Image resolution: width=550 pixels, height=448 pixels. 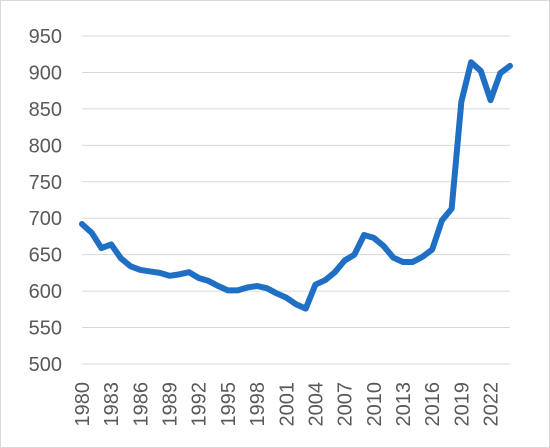 I want to click on data-point-2019, so click(x=461, y=102).